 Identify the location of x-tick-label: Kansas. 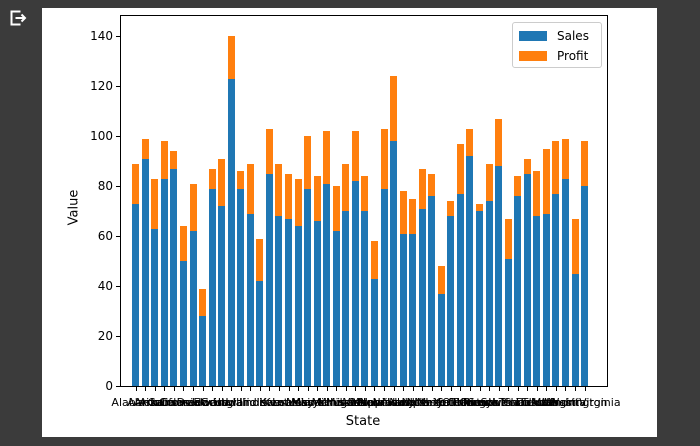
(279, 402).